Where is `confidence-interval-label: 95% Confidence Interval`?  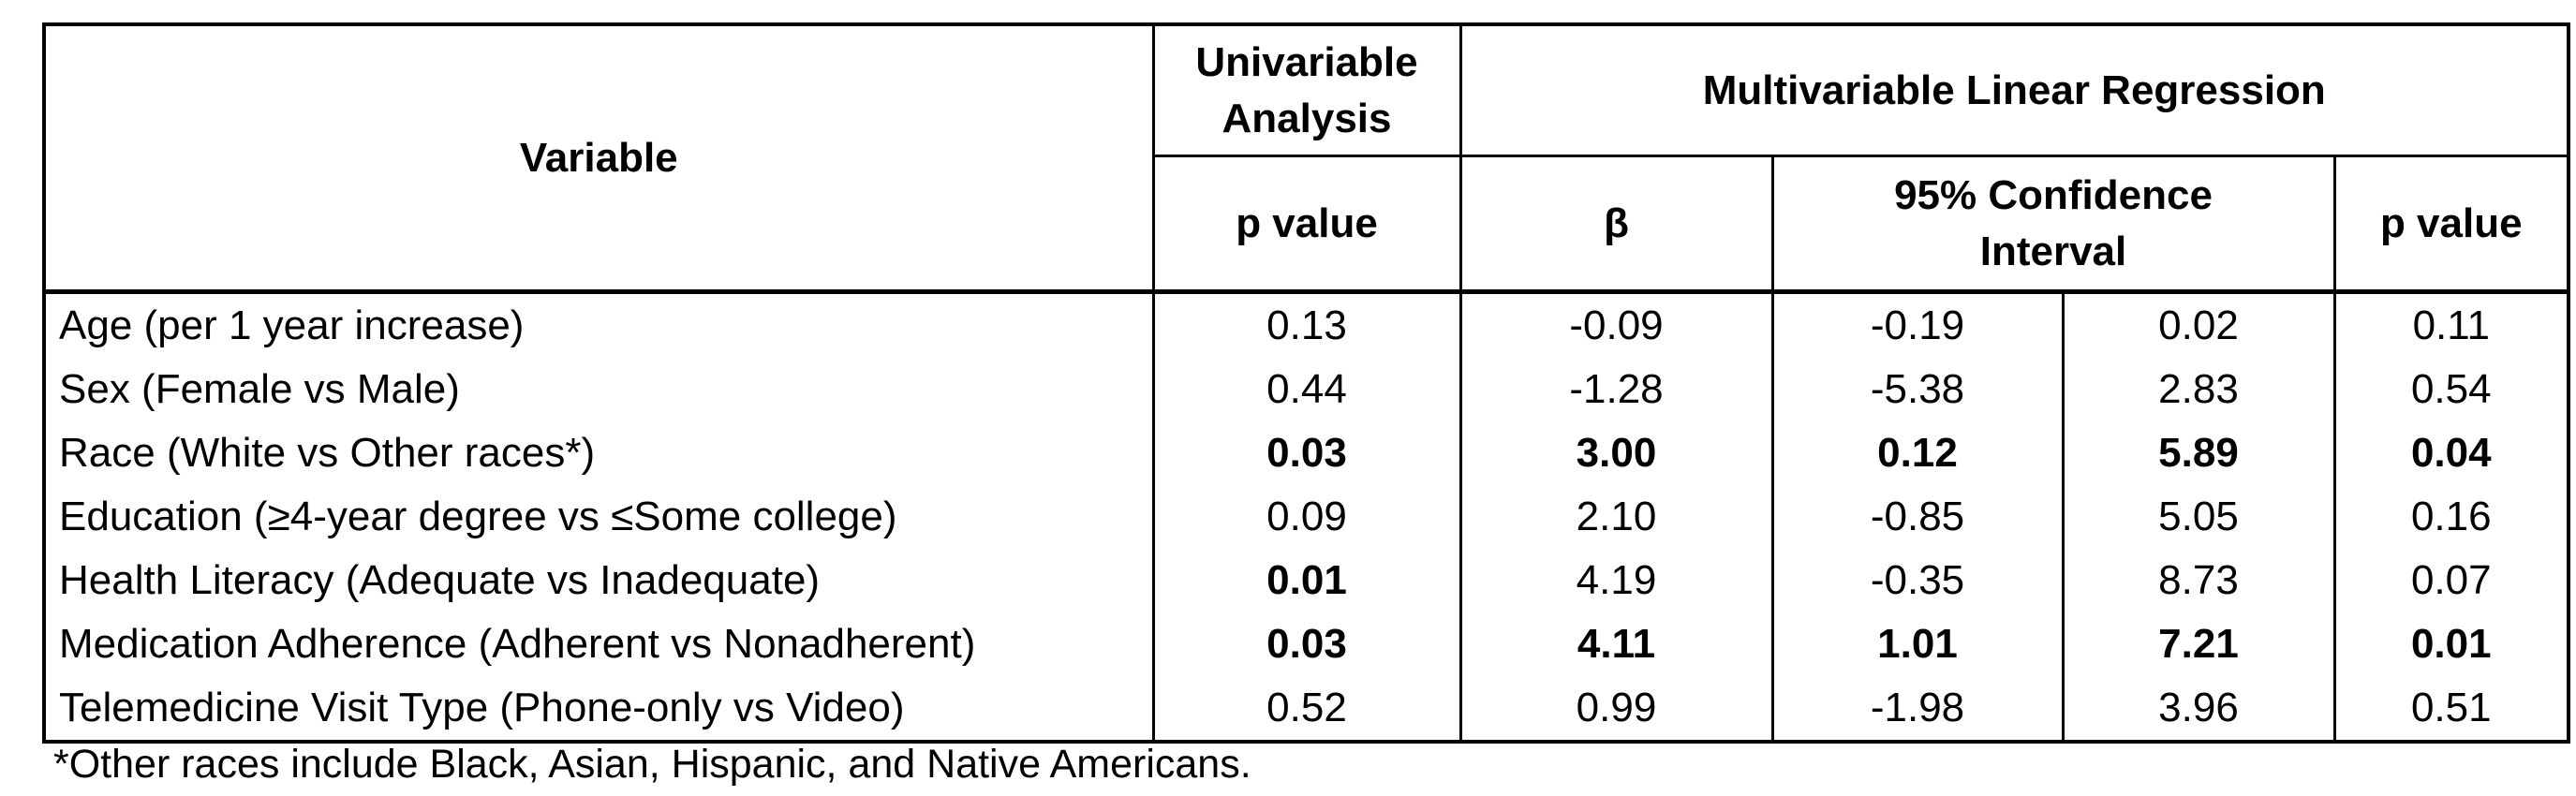
confidence-interval-label: 95% Confidence Interval is located at coordinates (2053, 222).